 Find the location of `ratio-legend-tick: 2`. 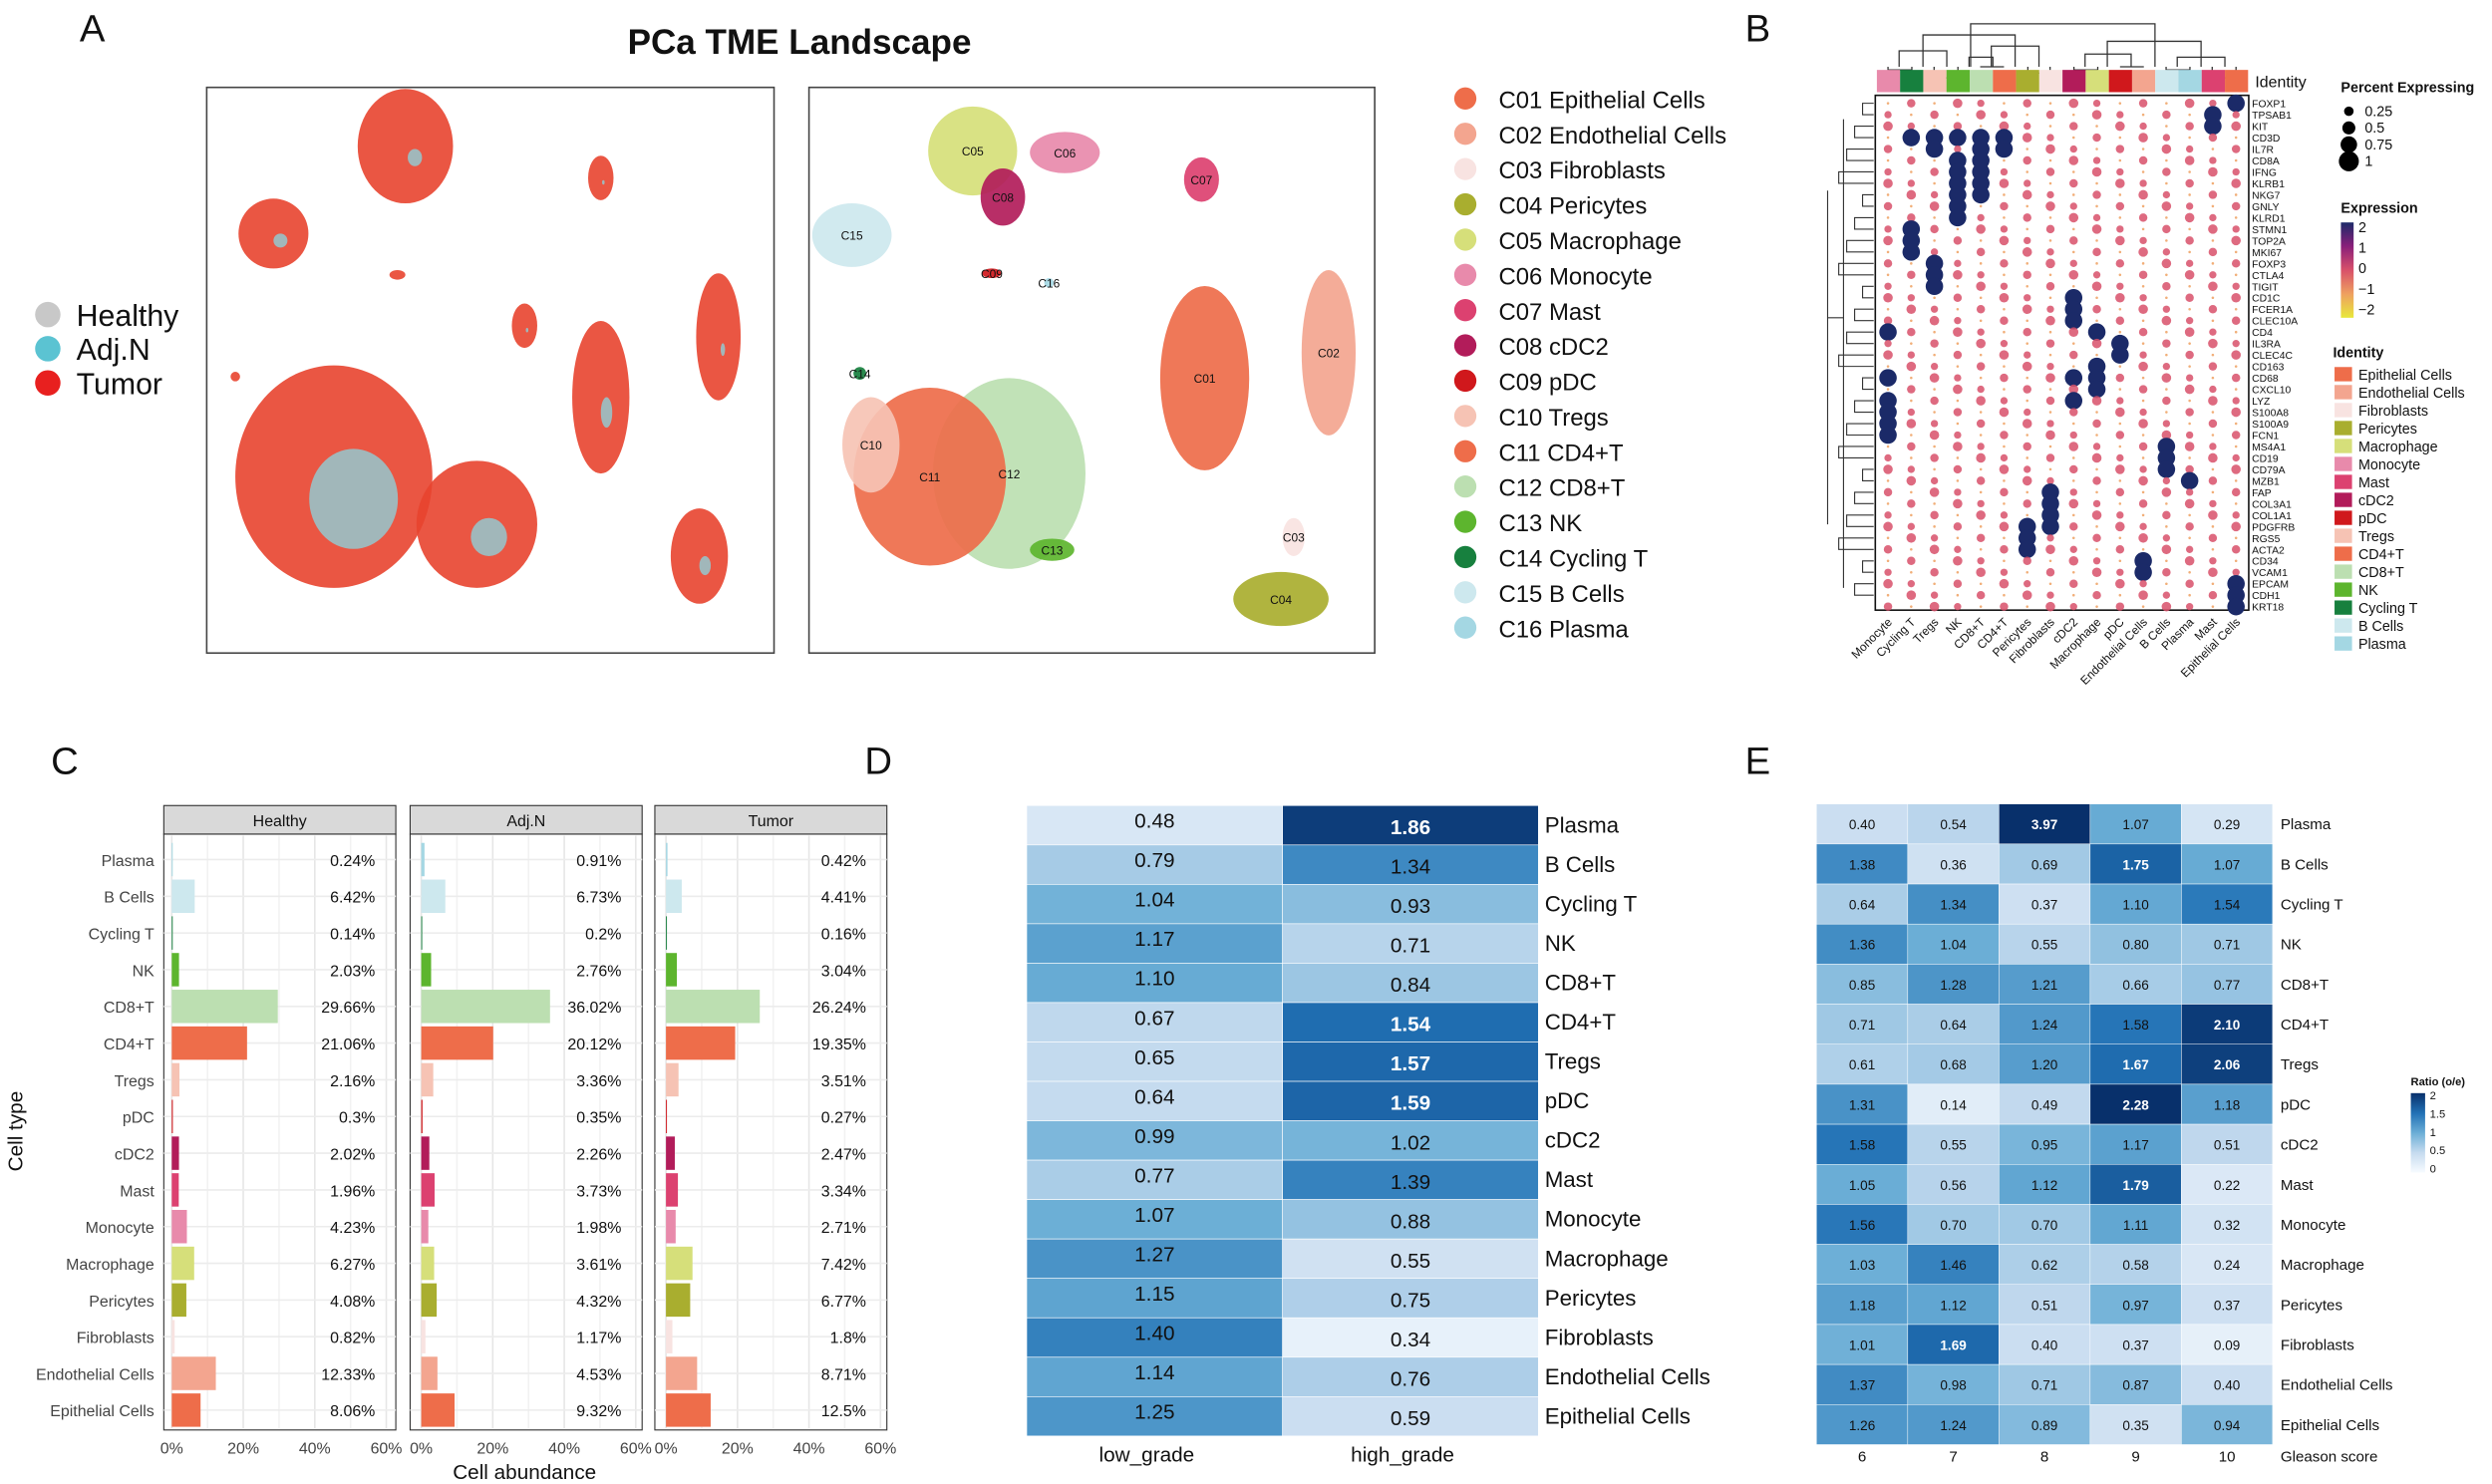

ratio-legend-tick: 2 is located at coordinates (2433, 1096).